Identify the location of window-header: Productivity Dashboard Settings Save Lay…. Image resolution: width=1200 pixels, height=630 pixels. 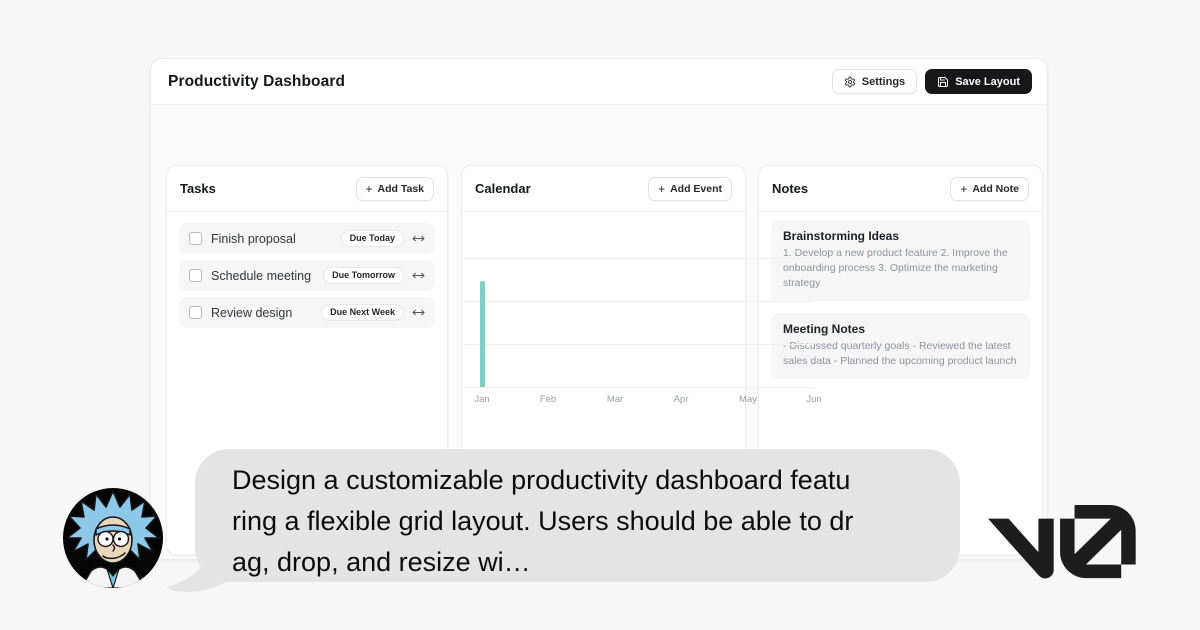
(599, 82).